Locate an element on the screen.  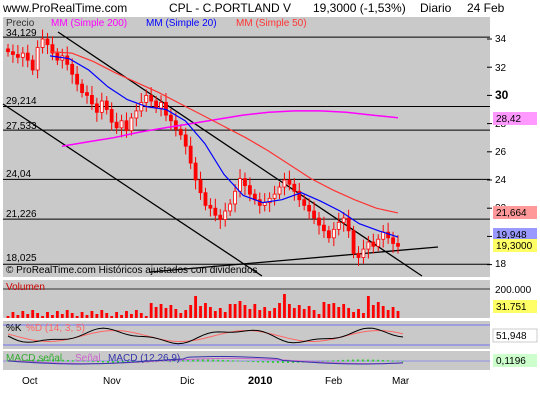
stoch-k-line is located at coordinates (205, 336).